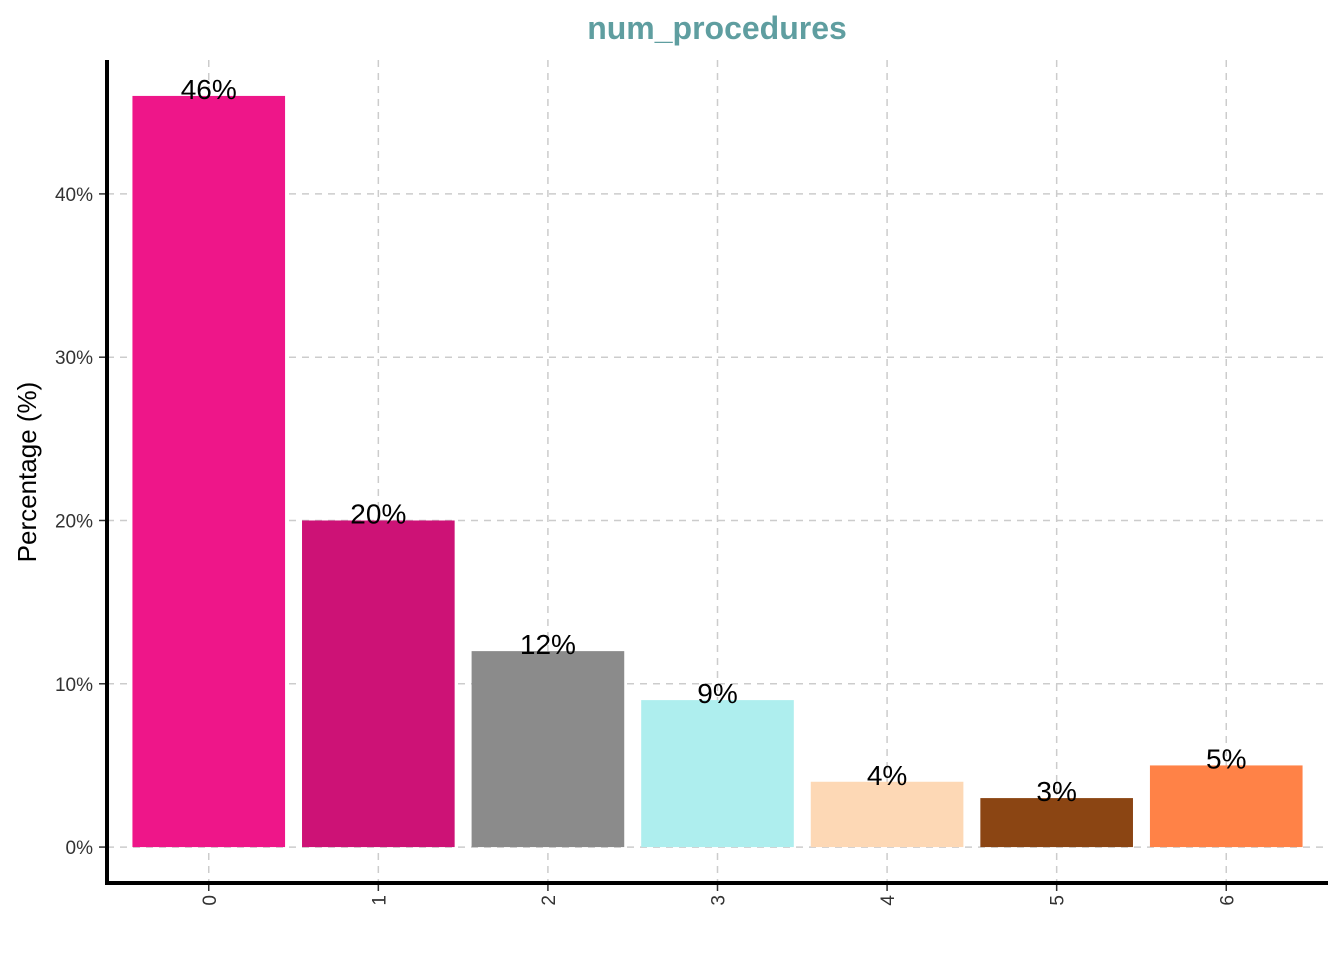 This screenshot has height=960, width=1344. Describe the element at coordinates (379, 900) in the screenshot. I see `x-tick-label: 1` at that location.